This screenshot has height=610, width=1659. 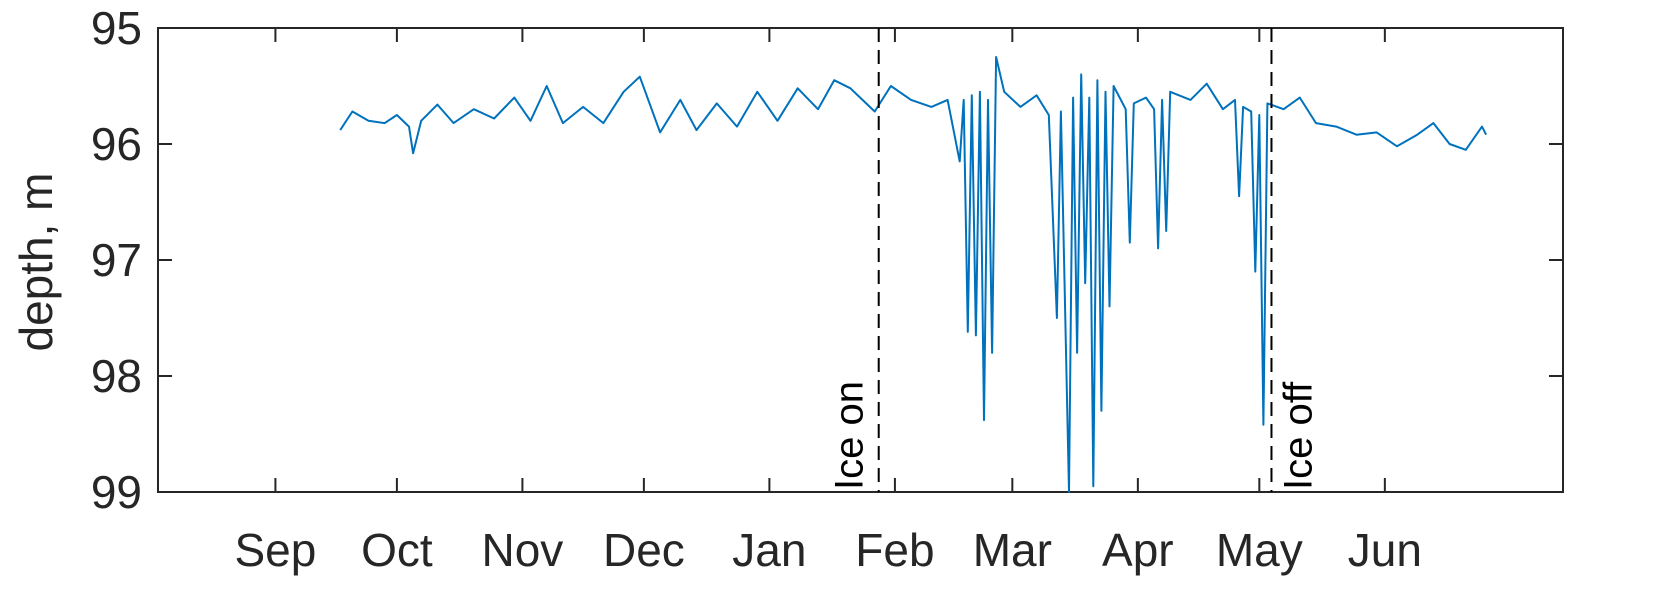 I want to click on annotation-label: Ice off, so click(x=1299, y=435).